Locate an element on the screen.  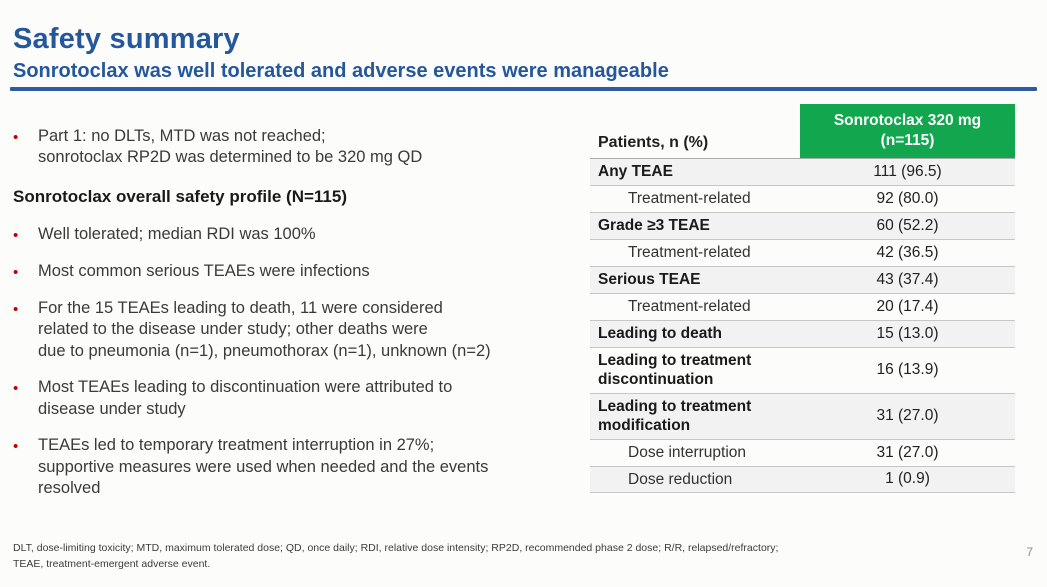
table-row: Leading to death 15 (13.0) is located at coordinates (802, 333).